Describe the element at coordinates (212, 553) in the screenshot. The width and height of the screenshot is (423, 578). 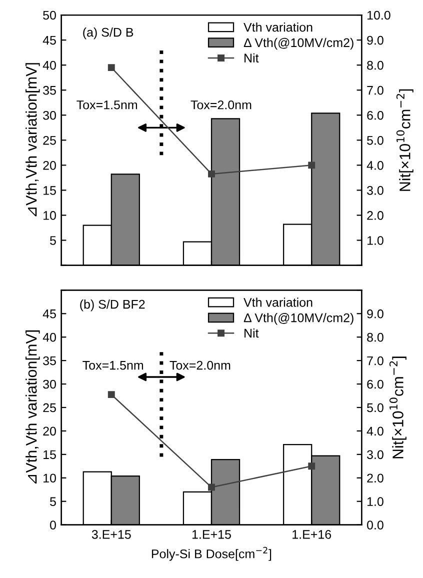
I see `x-axis-title: Poly-Si B Dose[cm$^{−2}$]` at that location.